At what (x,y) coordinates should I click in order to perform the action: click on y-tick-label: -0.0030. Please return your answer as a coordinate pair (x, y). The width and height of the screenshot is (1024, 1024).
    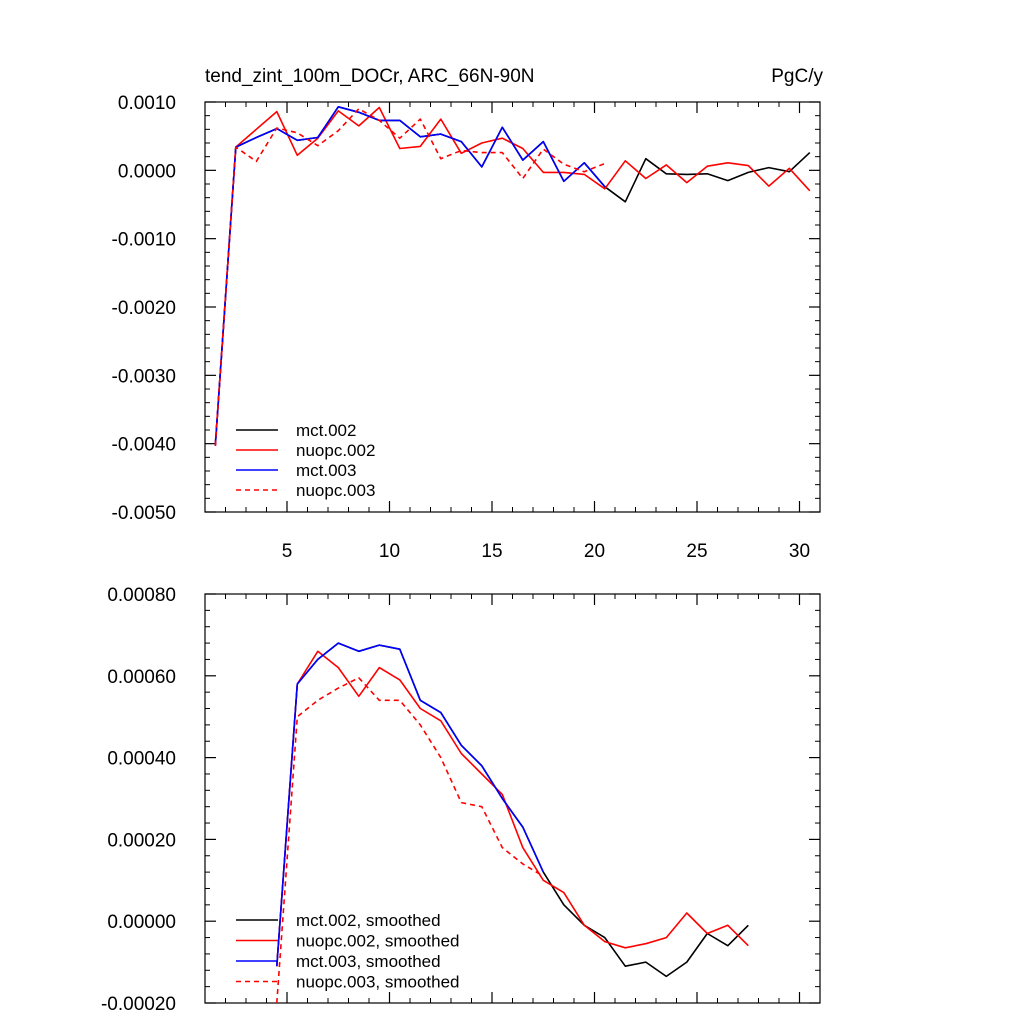
    Looking at the image, I should click on (144, 376).